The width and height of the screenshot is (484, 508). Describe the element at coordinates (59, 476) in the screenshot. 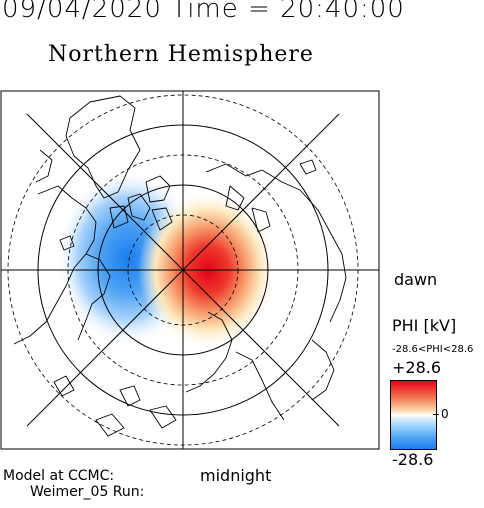

I see `model-line: Model at CCMC:` at that location.